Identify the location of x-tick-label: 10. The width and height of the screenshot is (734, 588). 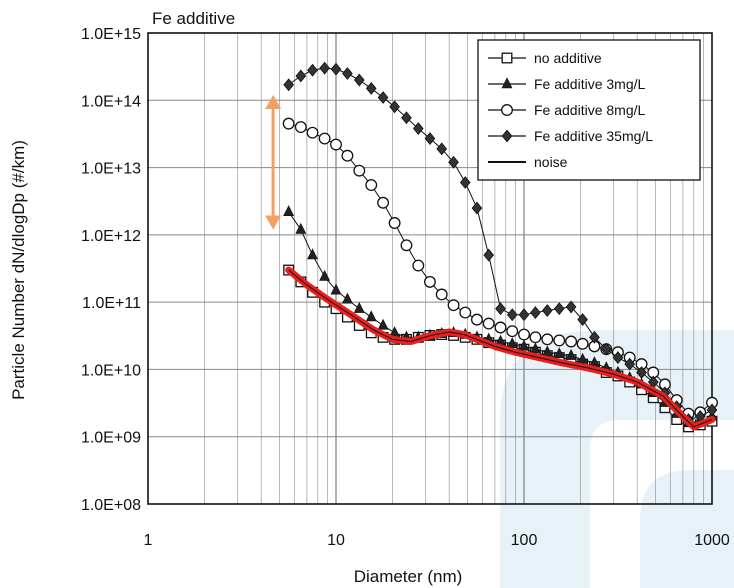
(336, 540).